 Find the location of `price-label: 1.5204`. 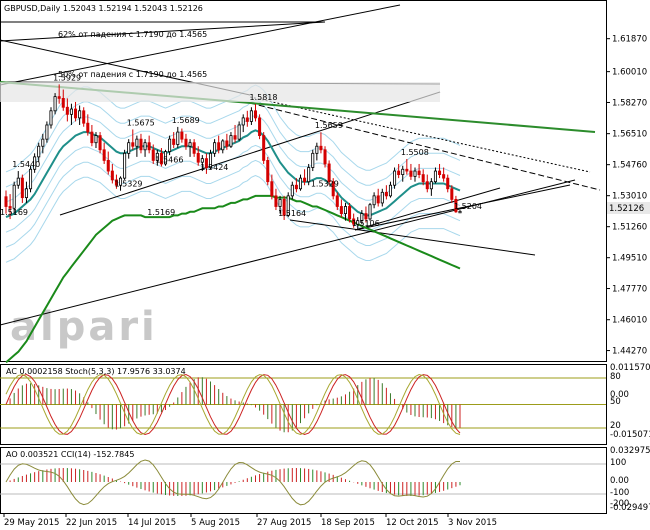

price-label: 1.5204 is located at coordinates (468, 206).